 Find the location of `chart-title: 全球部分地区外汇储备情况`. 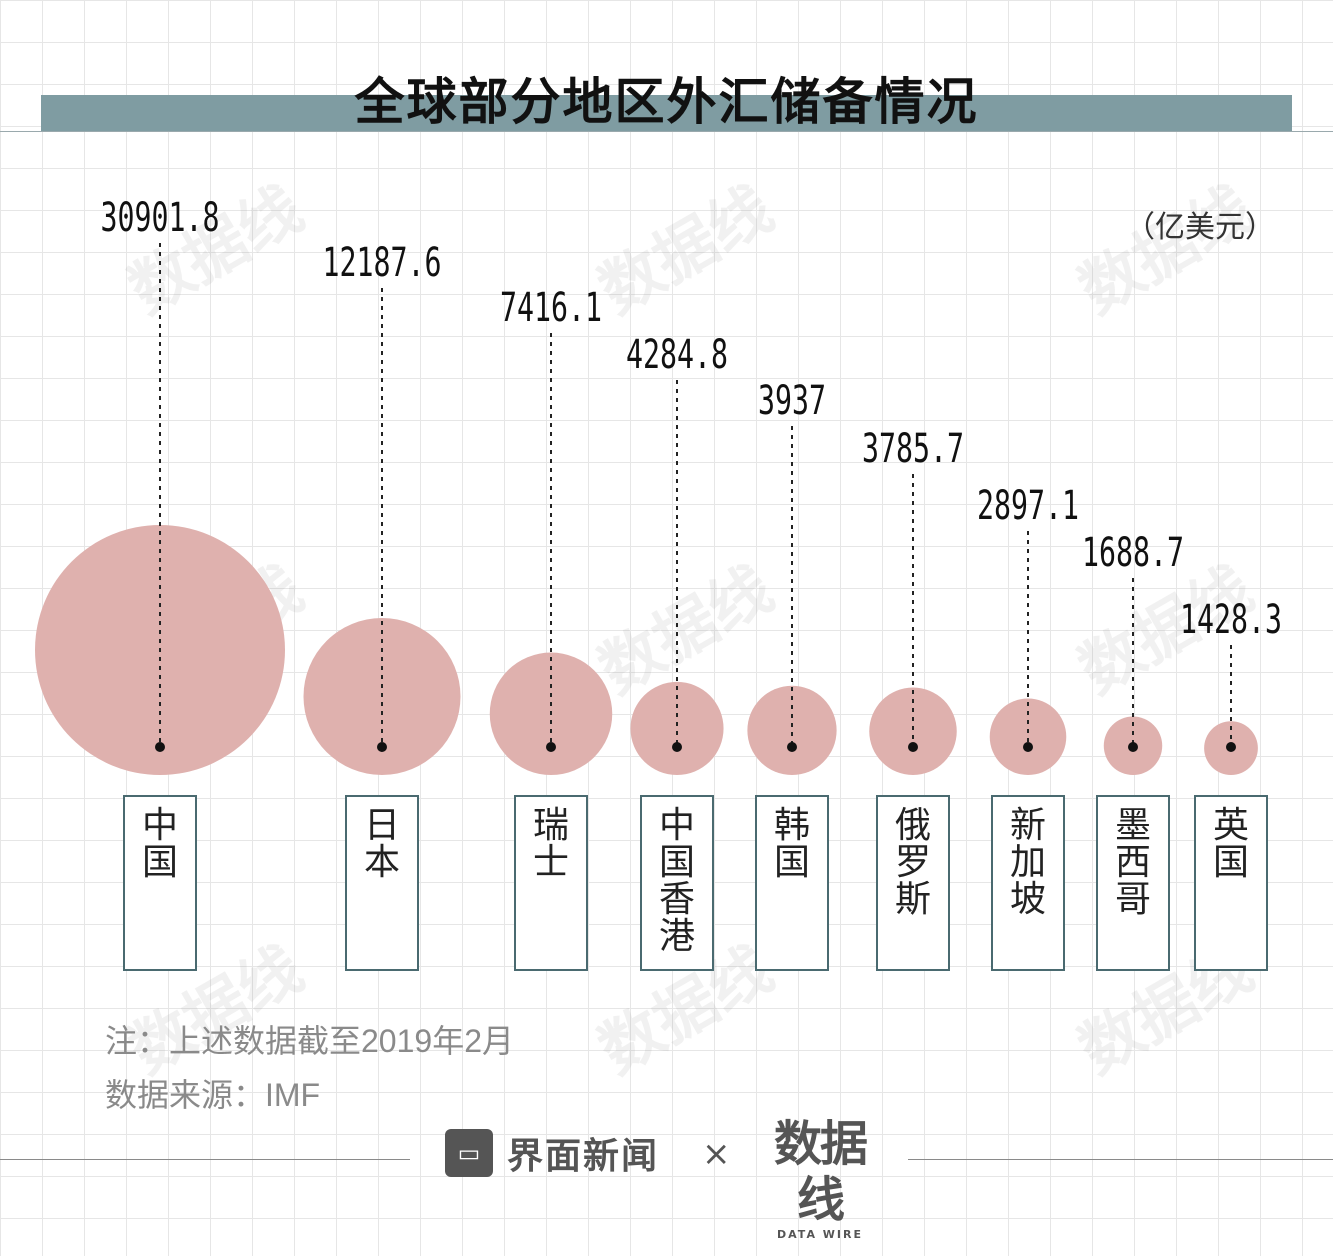

chart-title: 全球部分地区外汇储备情况 is located at coordinates (666, 102).